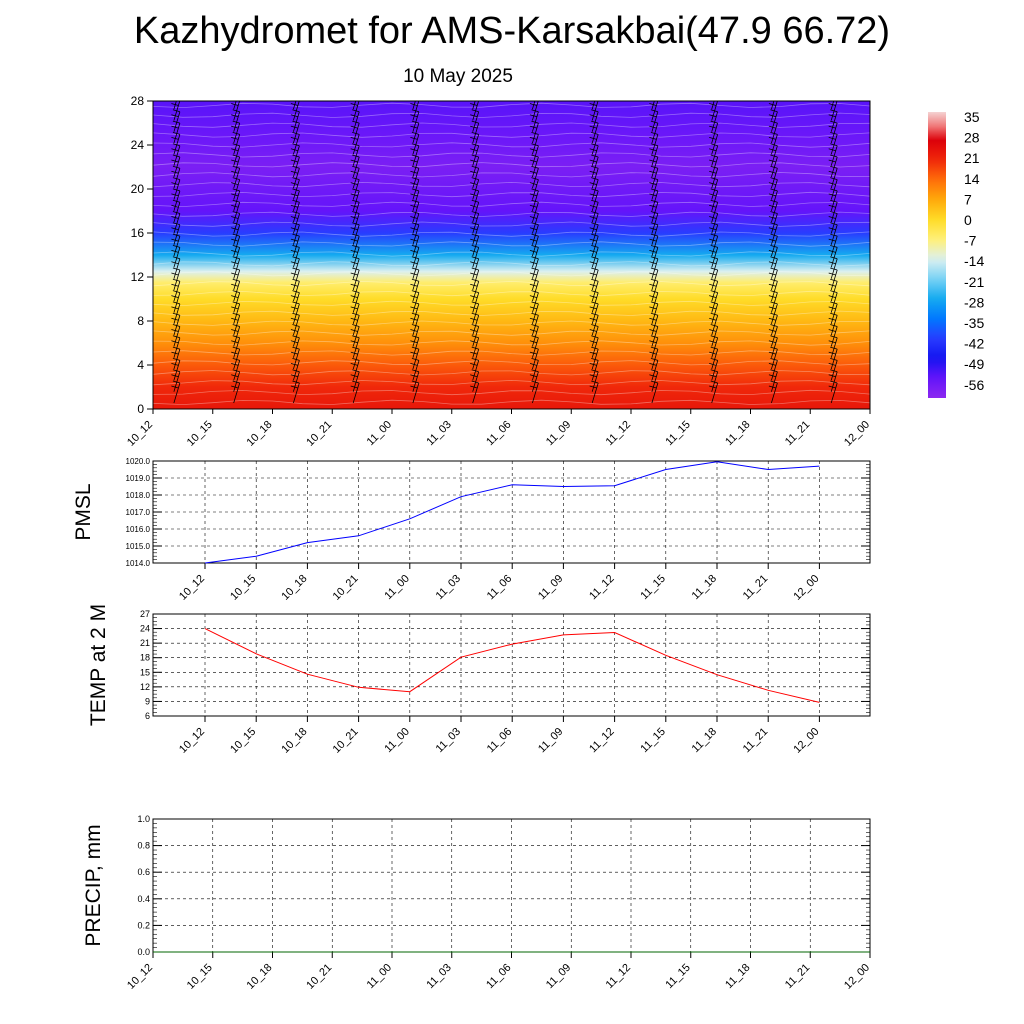 The image size is (1024, 1024). What do you see at coordinates (974, 323) in the screenshot?
I see `colorbar-label: -35` at bounding box center [974, 323].